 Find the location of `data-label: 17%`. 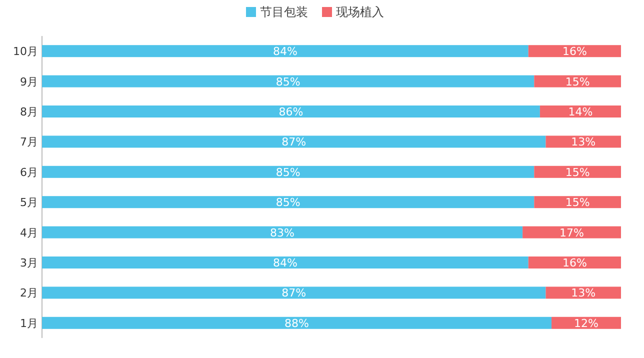

data-label: 17% is located at coordinates (572, 233).